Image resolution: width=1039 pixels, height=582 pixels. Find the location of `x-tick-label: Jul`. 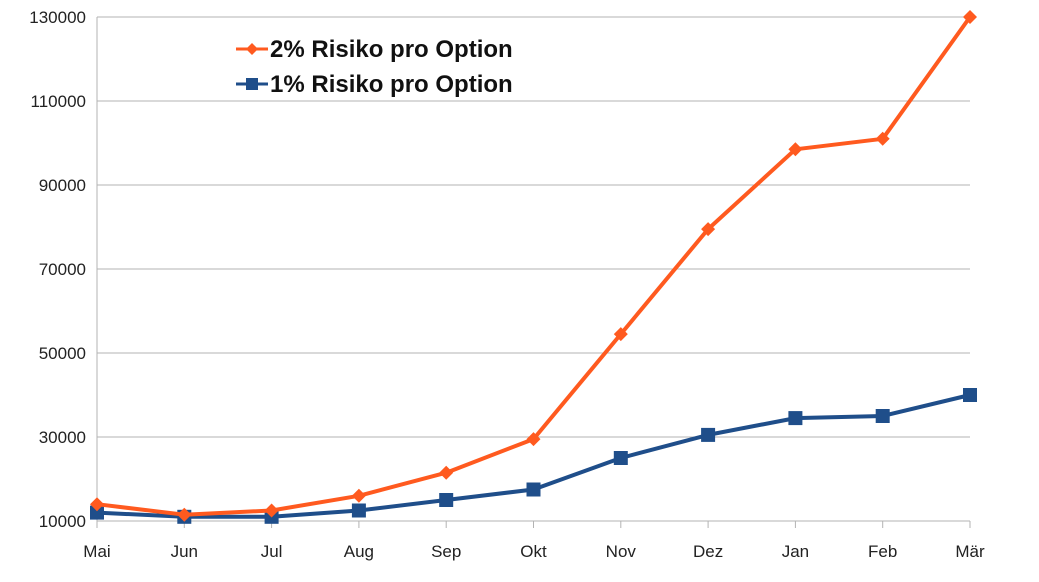

x-tick-label: Jul is located at coordinates (272, 551).